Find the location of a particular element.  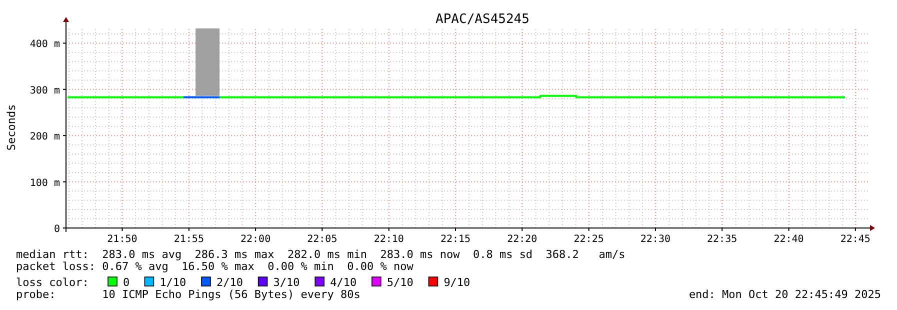

text: end: Mon Oct 20 22:45:49 2025 is located at coordinates (784, 294).